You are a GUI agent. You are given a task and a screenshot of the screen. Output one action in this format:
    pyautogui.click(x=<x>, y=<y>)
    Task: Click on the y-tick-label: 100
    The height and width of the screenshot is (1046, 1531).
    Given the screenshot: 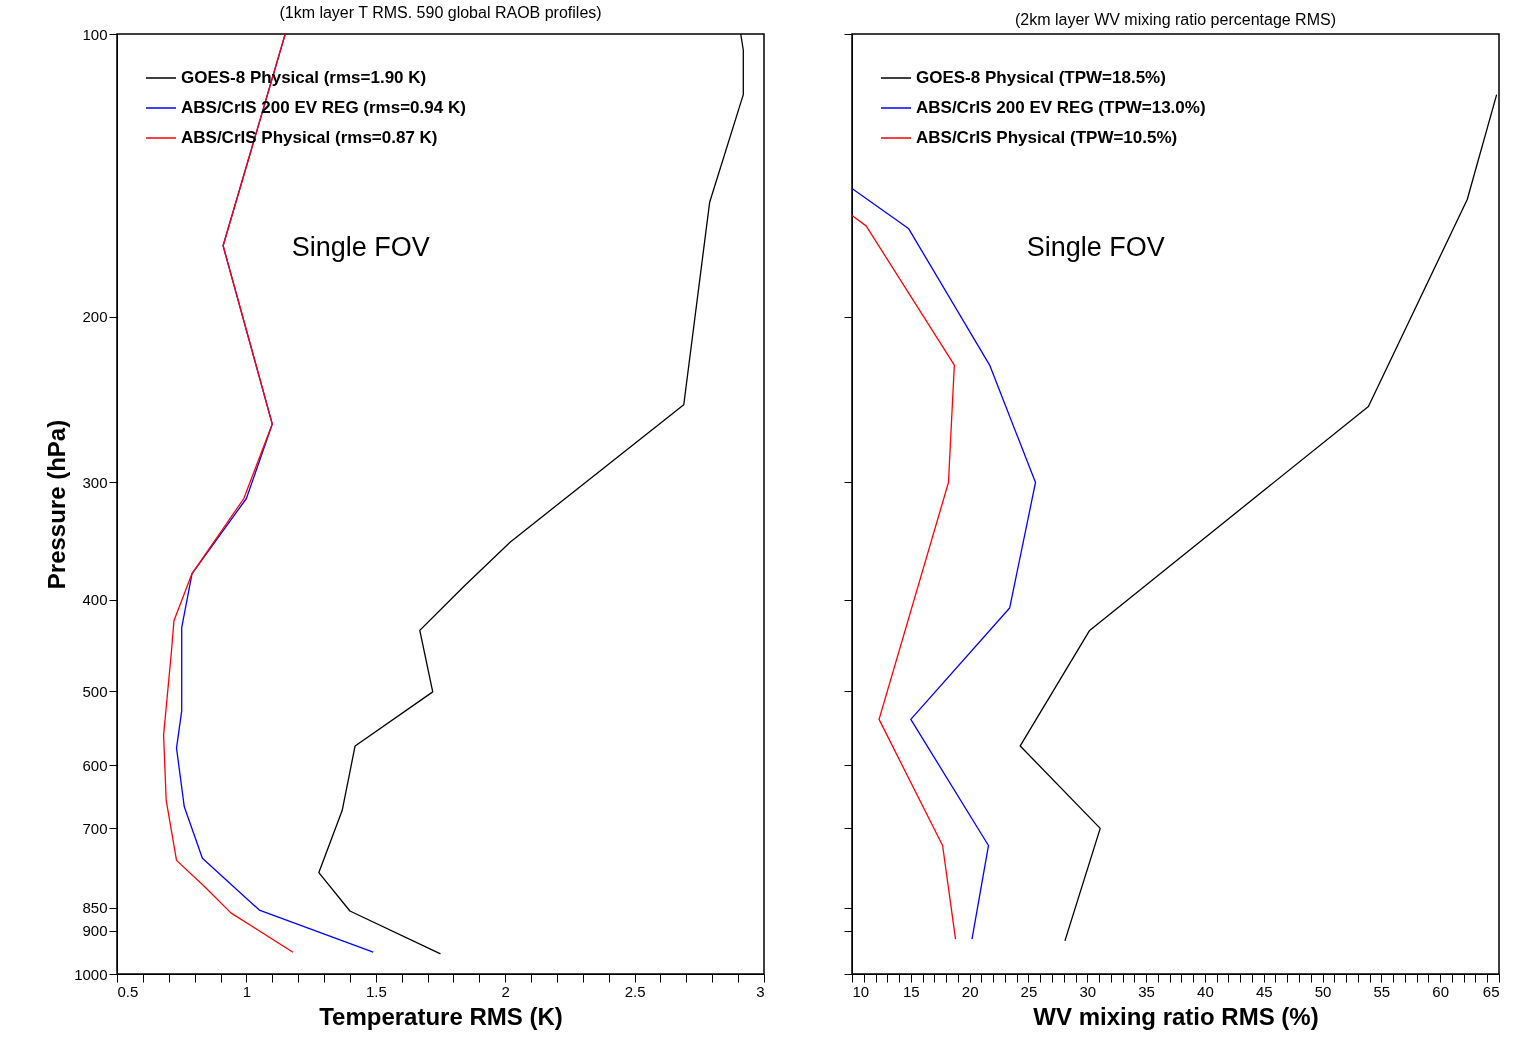 What is the action you would take?
    pyautogui.click(x=95, y=34)
    